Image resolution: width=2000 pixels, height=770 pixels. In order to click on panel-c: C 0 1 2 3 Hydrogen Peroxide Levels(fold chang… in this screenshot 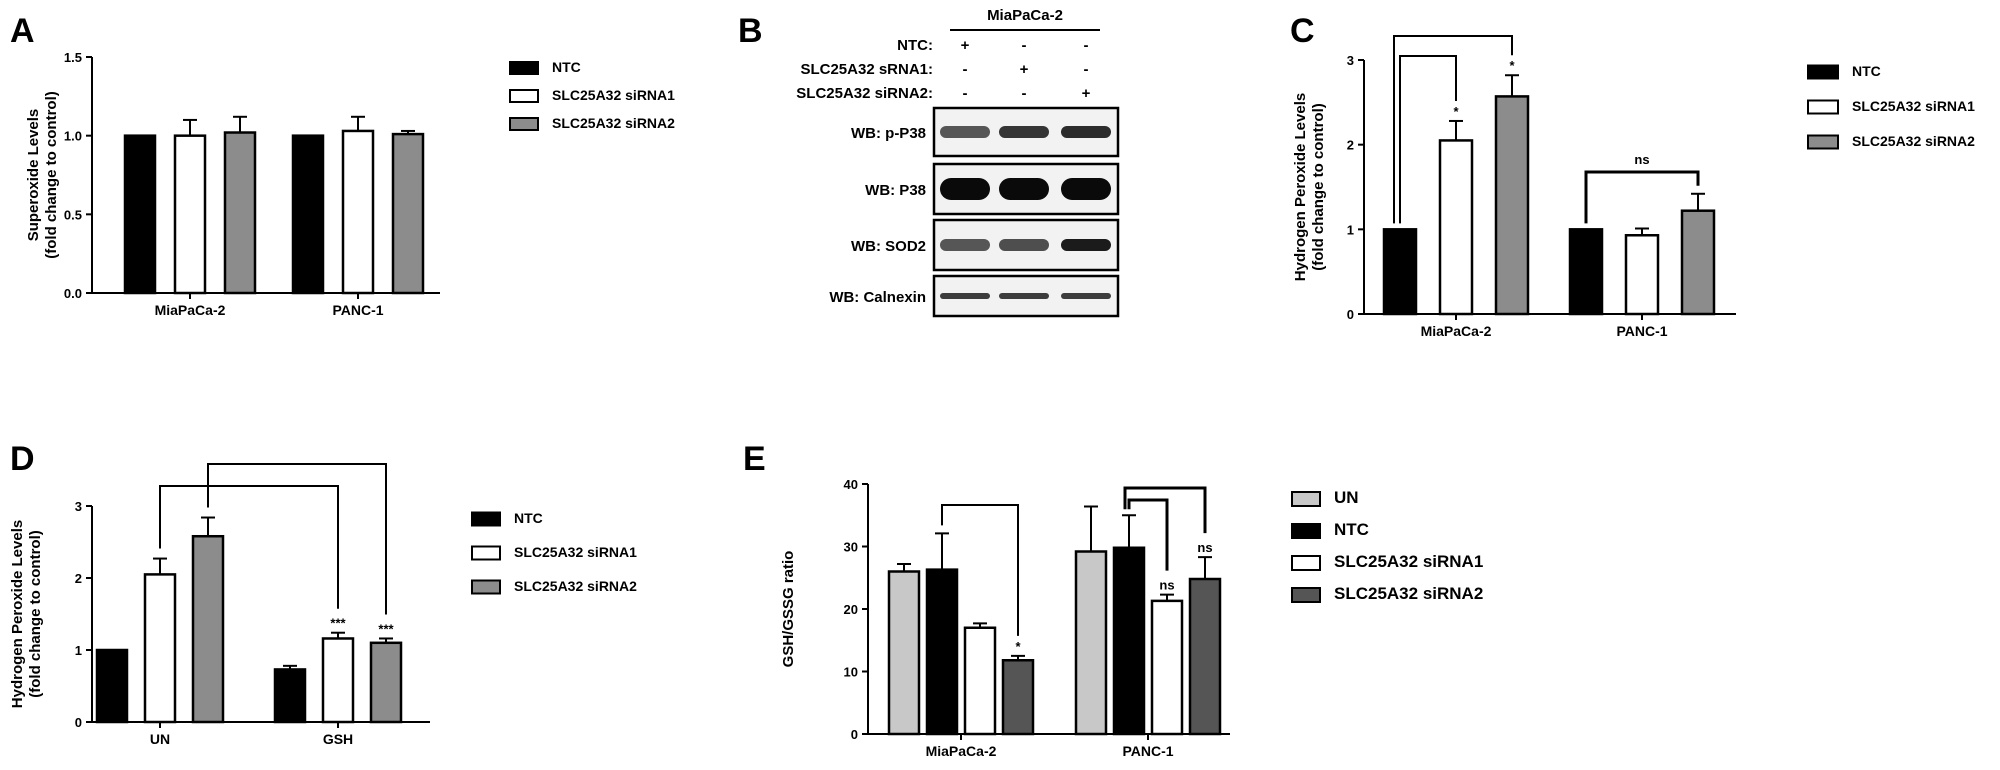, I will do `click(1632, 175)`.